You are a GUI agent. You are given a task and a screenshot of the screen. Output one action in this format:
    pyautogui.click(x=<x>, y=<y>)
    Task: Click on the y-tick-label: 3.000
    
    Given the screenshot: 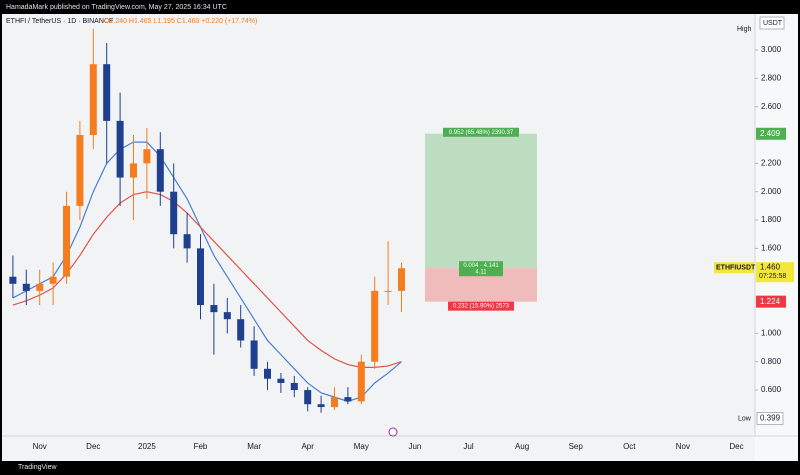 What is the action you would take?
    pyautogui.click(x=771, y=49)
    